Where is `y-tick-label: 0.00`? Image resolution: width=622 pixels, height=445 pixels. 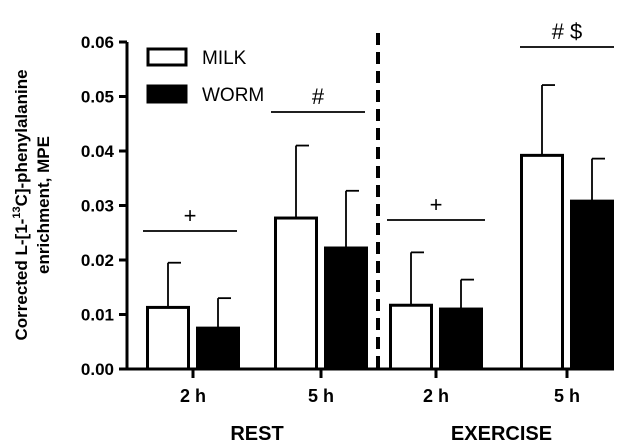
y-tick-label: 0.00 is located at coordinates (97, 369).